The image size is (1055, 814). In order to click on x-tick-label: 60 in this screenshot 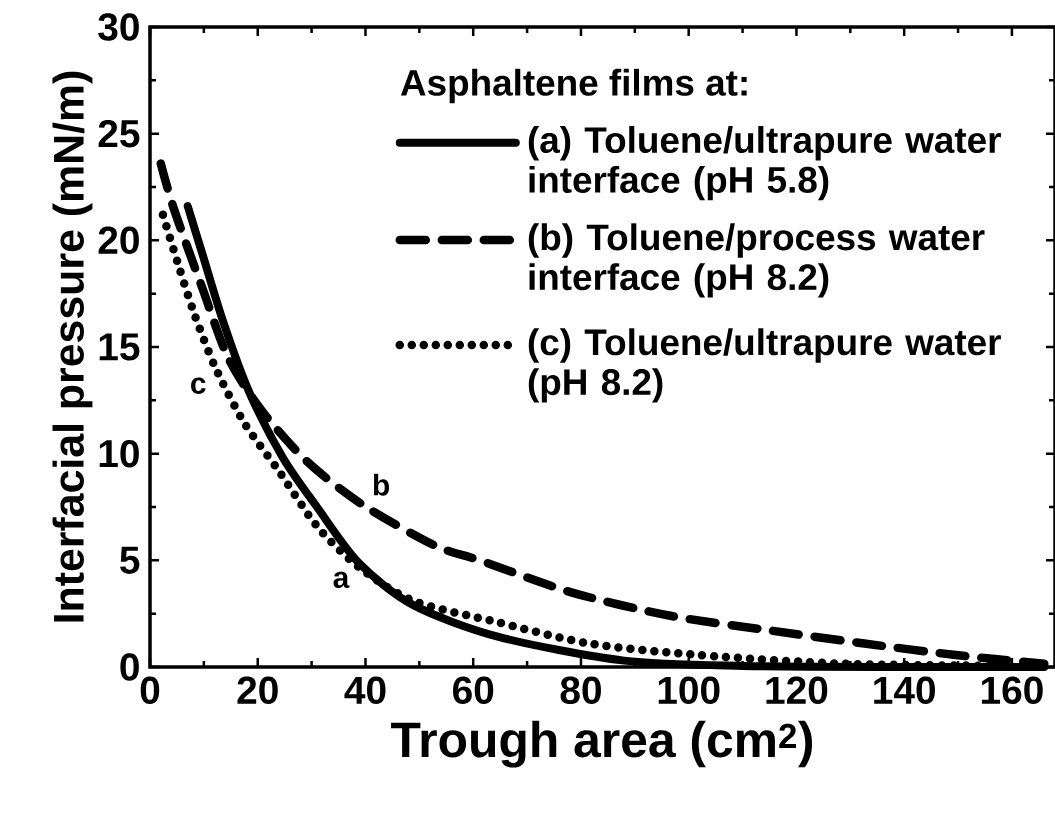, I will do `click(473, 690)`.